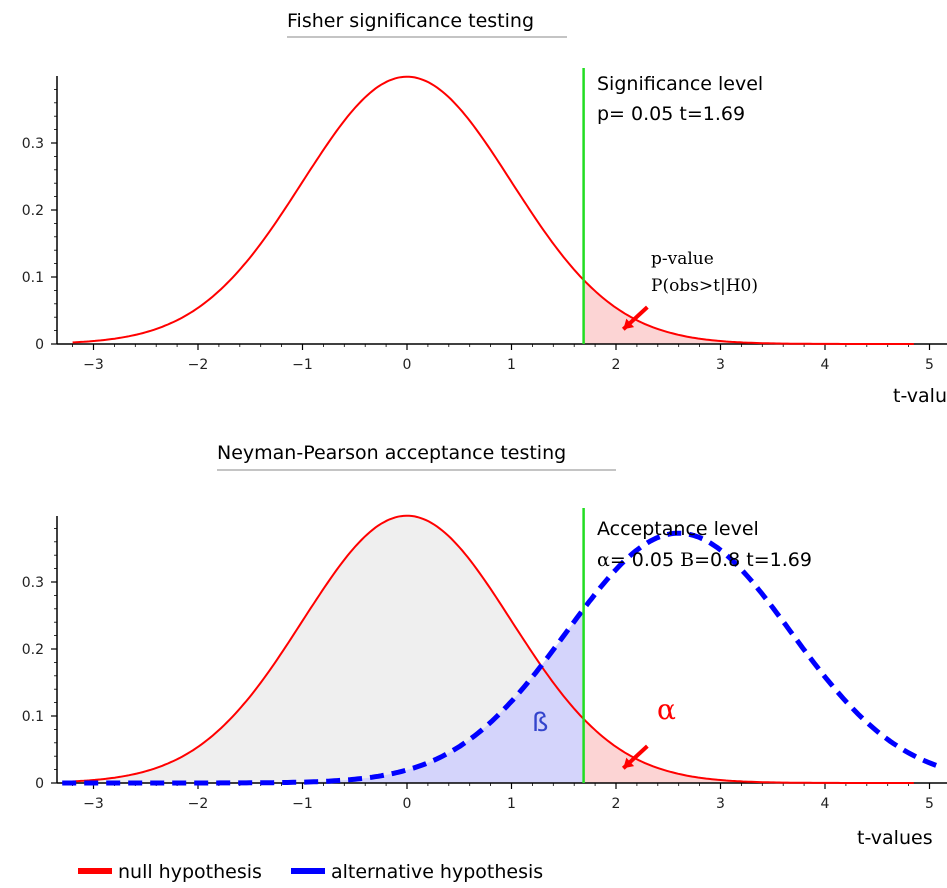 This screenshot has width=947, height=888. Describe the element at coordinates (666, 709) in the screenshot. I see `alpha-region-label: α` at that location.